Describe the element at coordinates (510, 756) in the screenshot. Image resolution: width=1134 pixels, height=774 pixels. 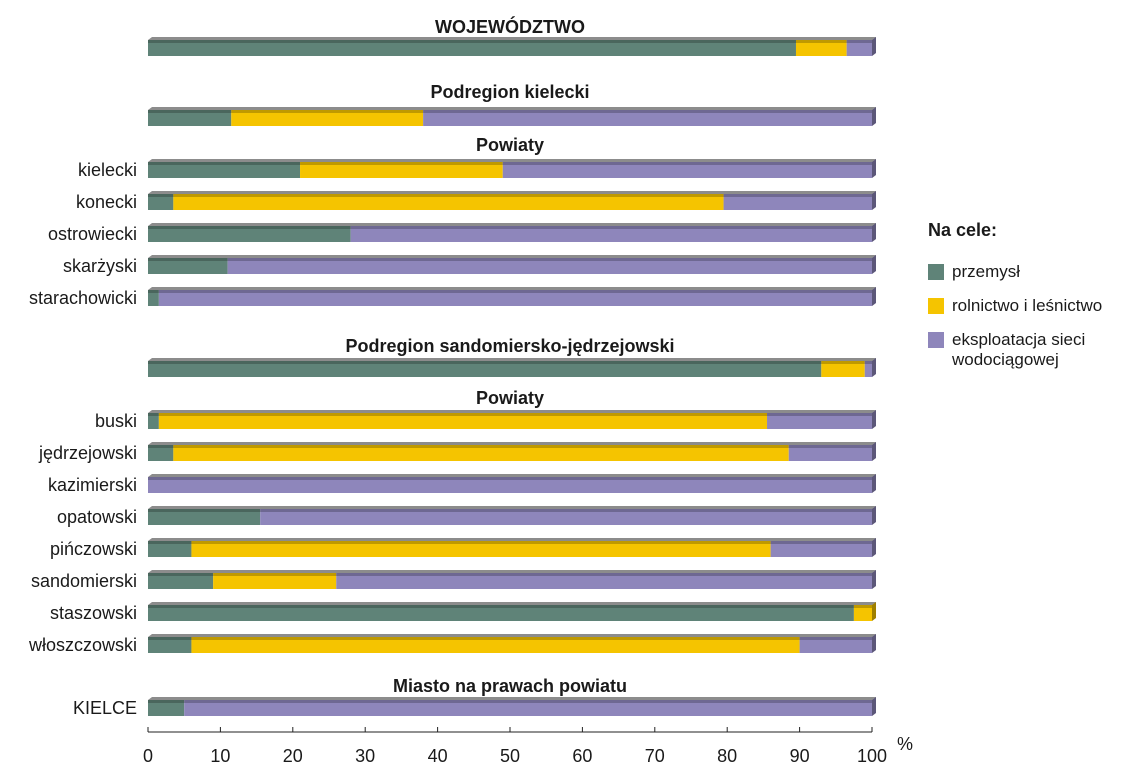
I see `x-tick-label-50: 50` at that location.